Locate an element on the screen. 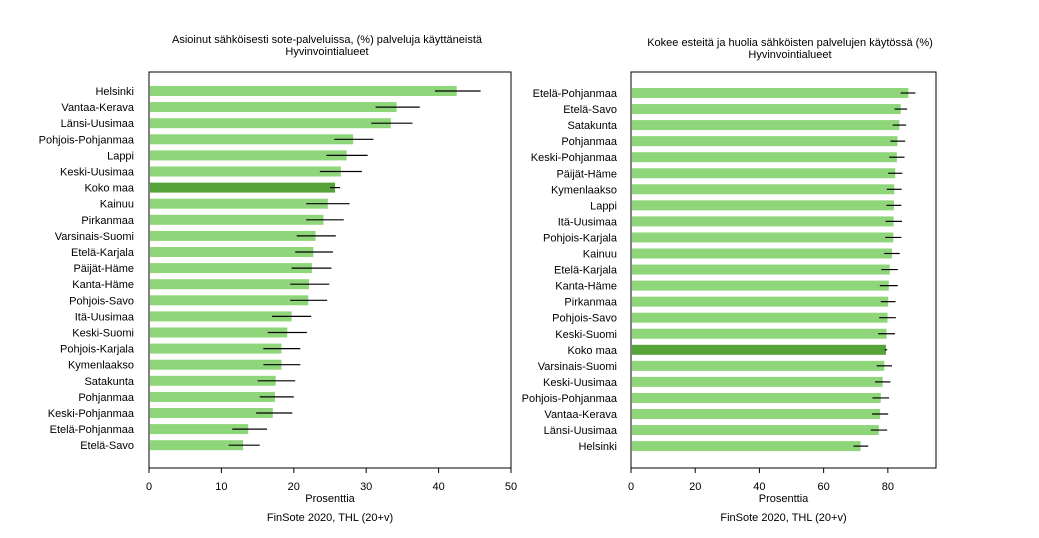  x-axis-label: Prosenttia is located at coordinates (784, 499).